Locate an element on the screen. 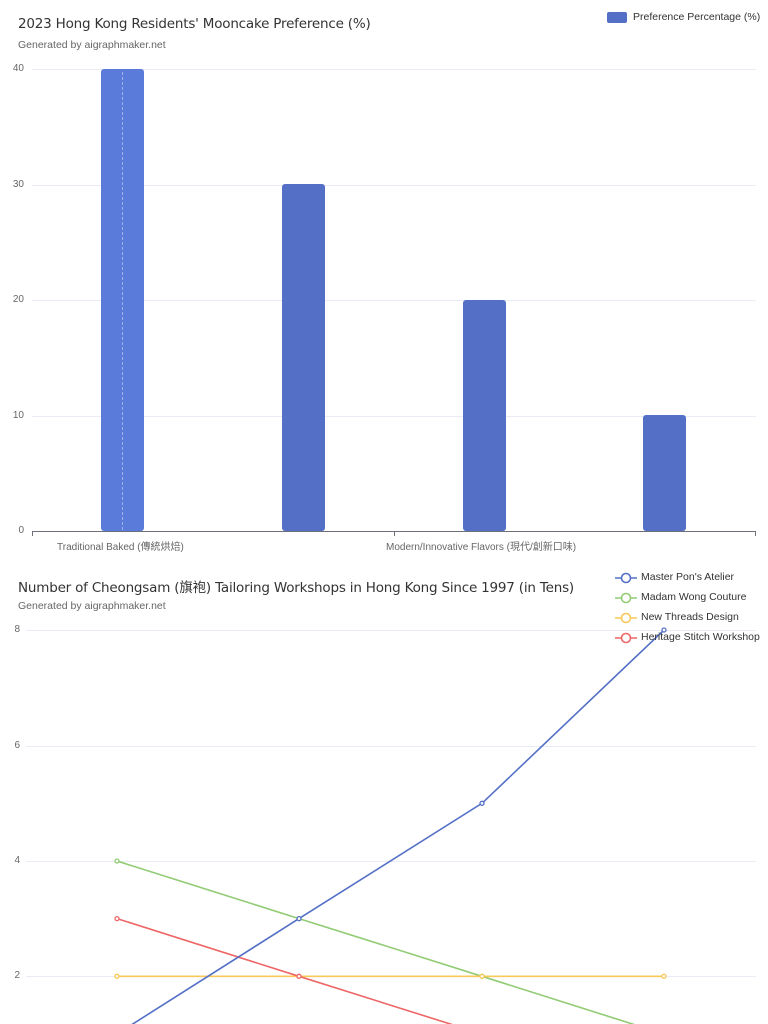  series-line-madam-wong is located at coordinates (376, 942).